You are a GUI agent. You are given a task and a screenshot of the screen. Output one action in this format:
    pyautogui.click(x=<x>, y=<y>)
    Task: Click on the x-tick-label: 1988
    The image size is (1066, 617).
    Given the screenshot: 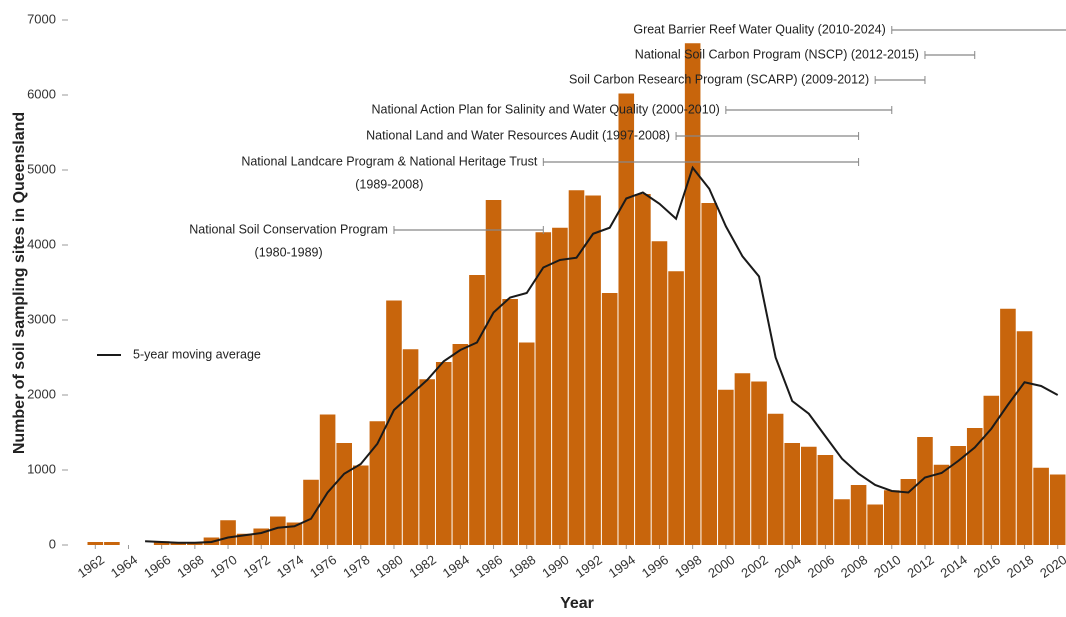 What is the action you would take?
    pyautogui.click(x=522, y=566)
    